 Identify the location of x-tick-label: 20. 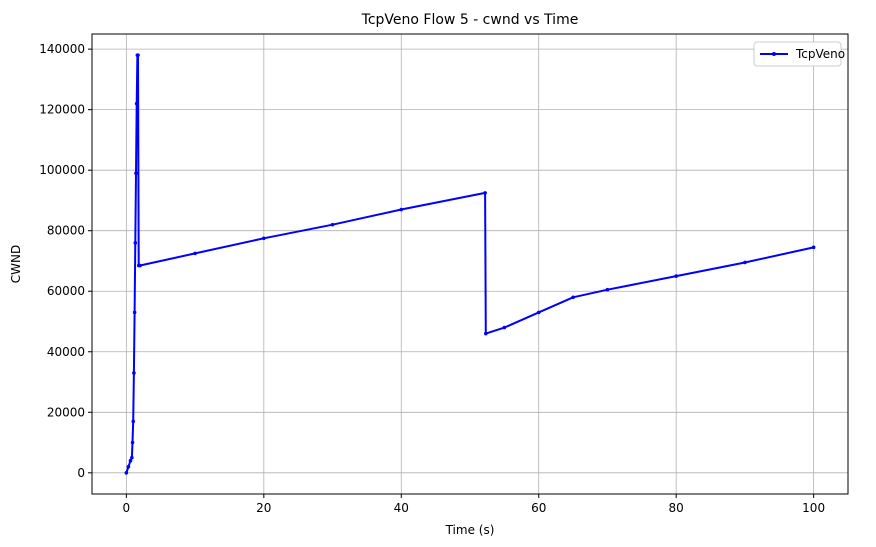
(263, 508).